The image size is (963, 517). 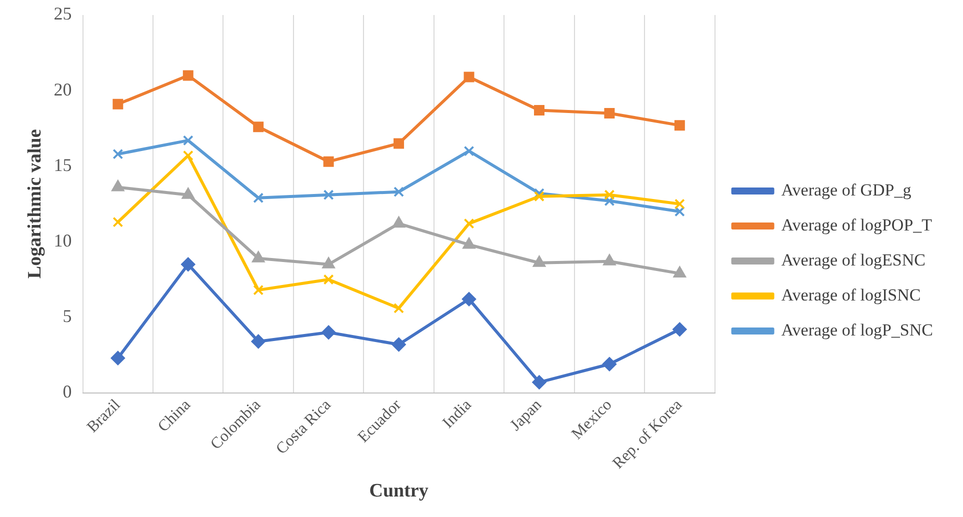 I want to click on y-tick-label: 5, so click(x=67, y=316).